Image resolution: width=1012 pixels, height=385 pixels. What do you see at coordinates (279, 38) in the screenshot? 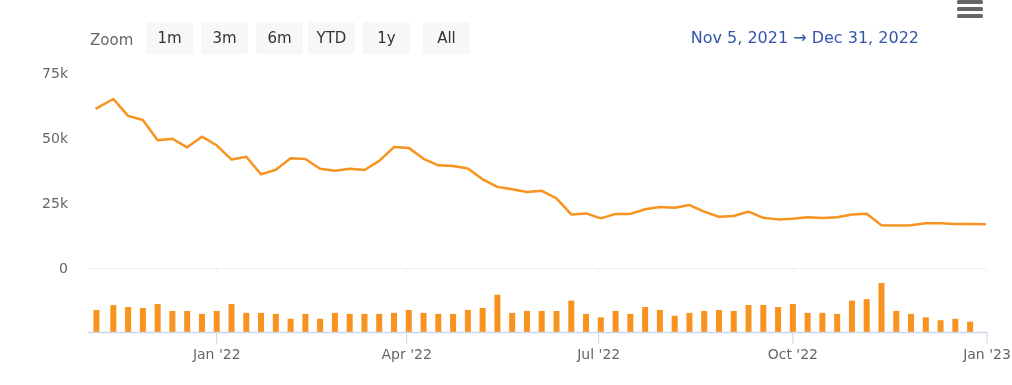
I see `text: 6m` at bounding box center [279, 38].